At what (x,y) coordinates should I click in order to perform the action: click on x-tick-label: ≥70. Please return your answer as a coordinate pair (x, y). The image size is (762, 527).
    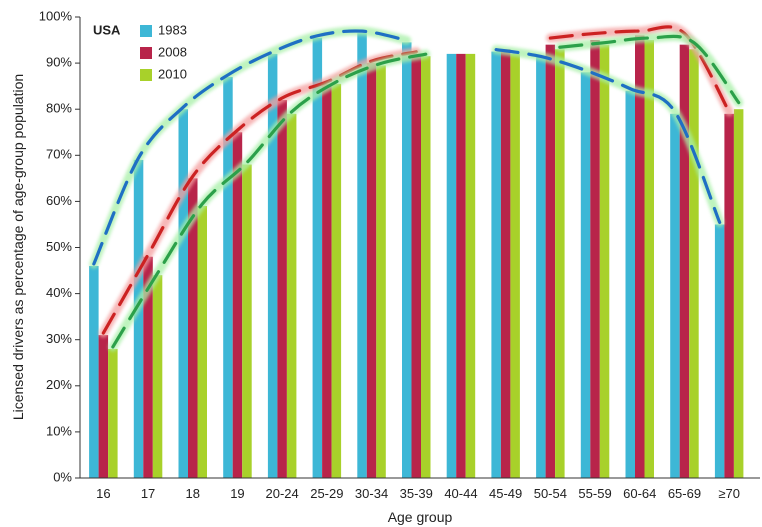
    Looking at the image, I should click on (729, 493).